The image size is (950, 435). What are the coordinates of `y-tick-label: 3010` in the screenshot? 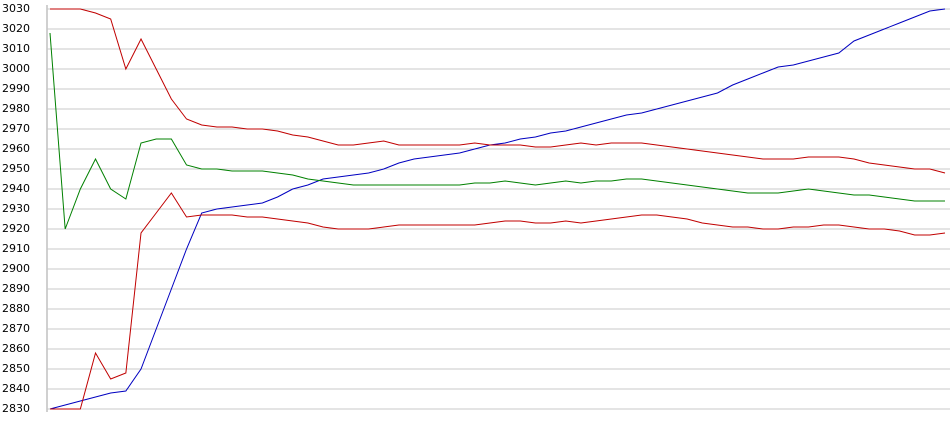 It's located at (16, 48).